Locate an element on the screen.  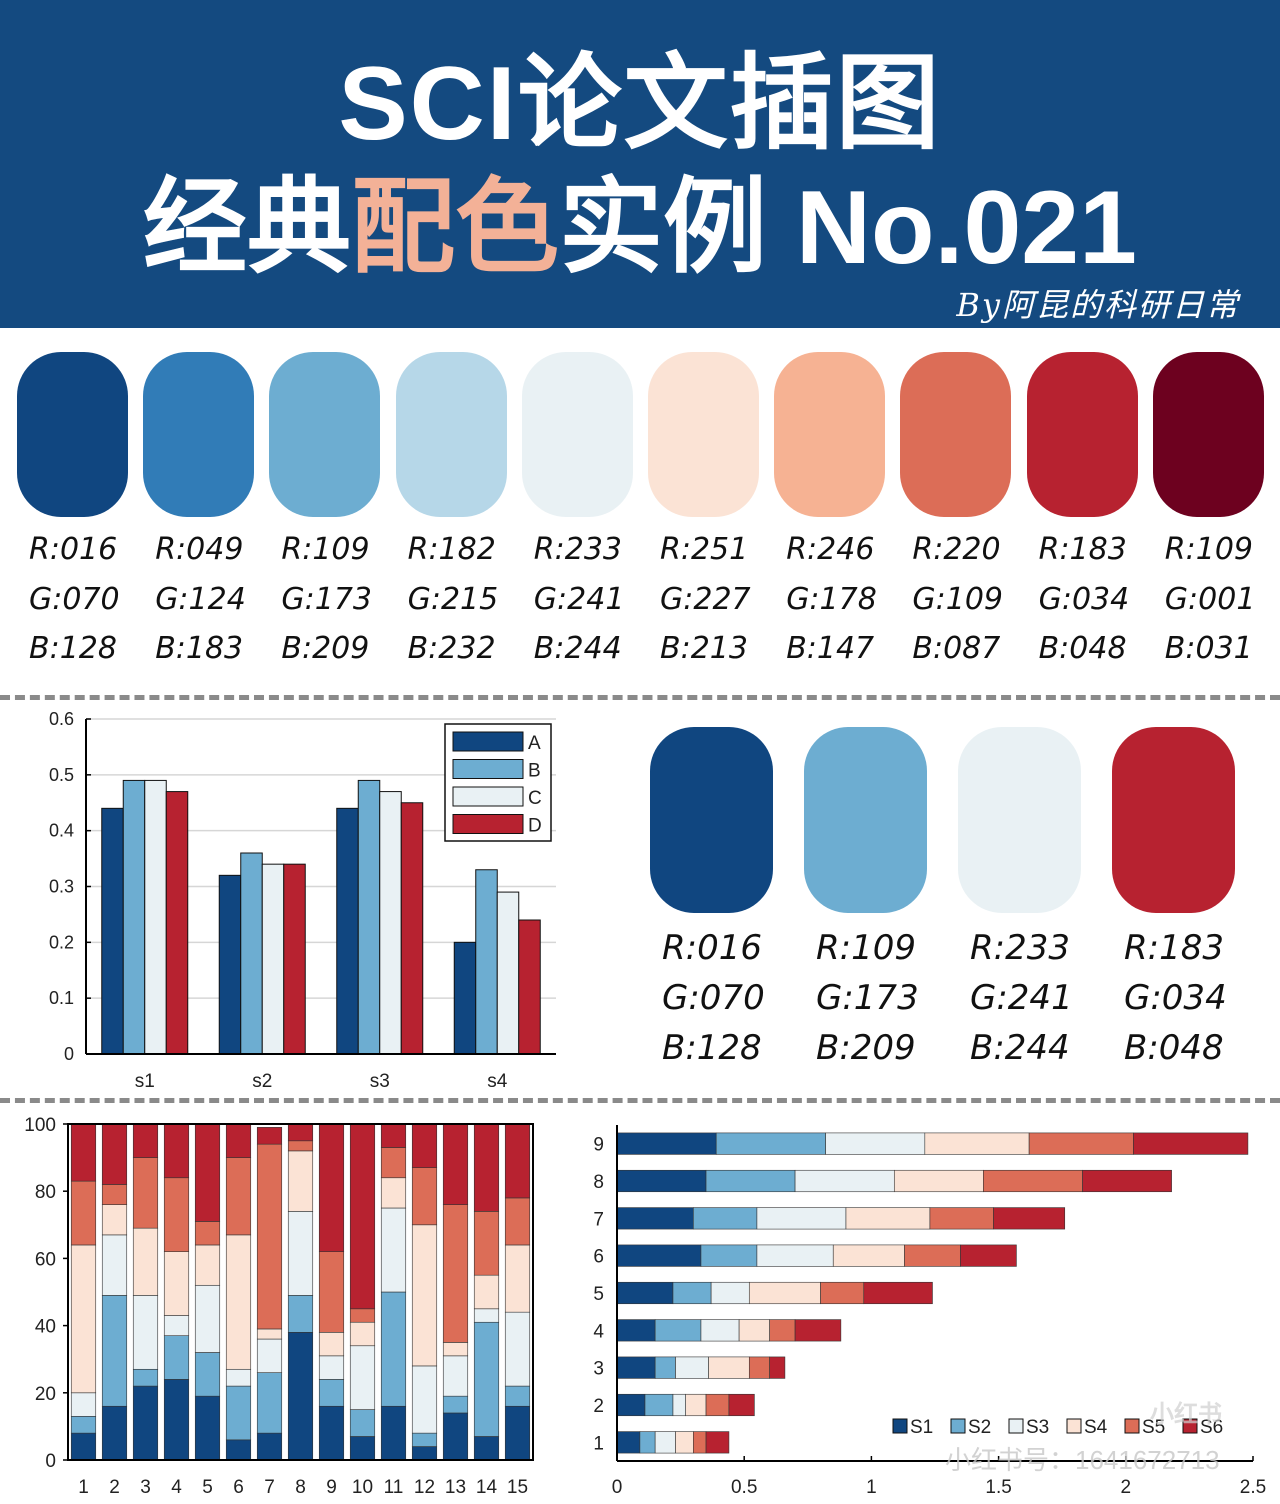
rgb-red-value: R:251 is located at coordinates (704, 549).